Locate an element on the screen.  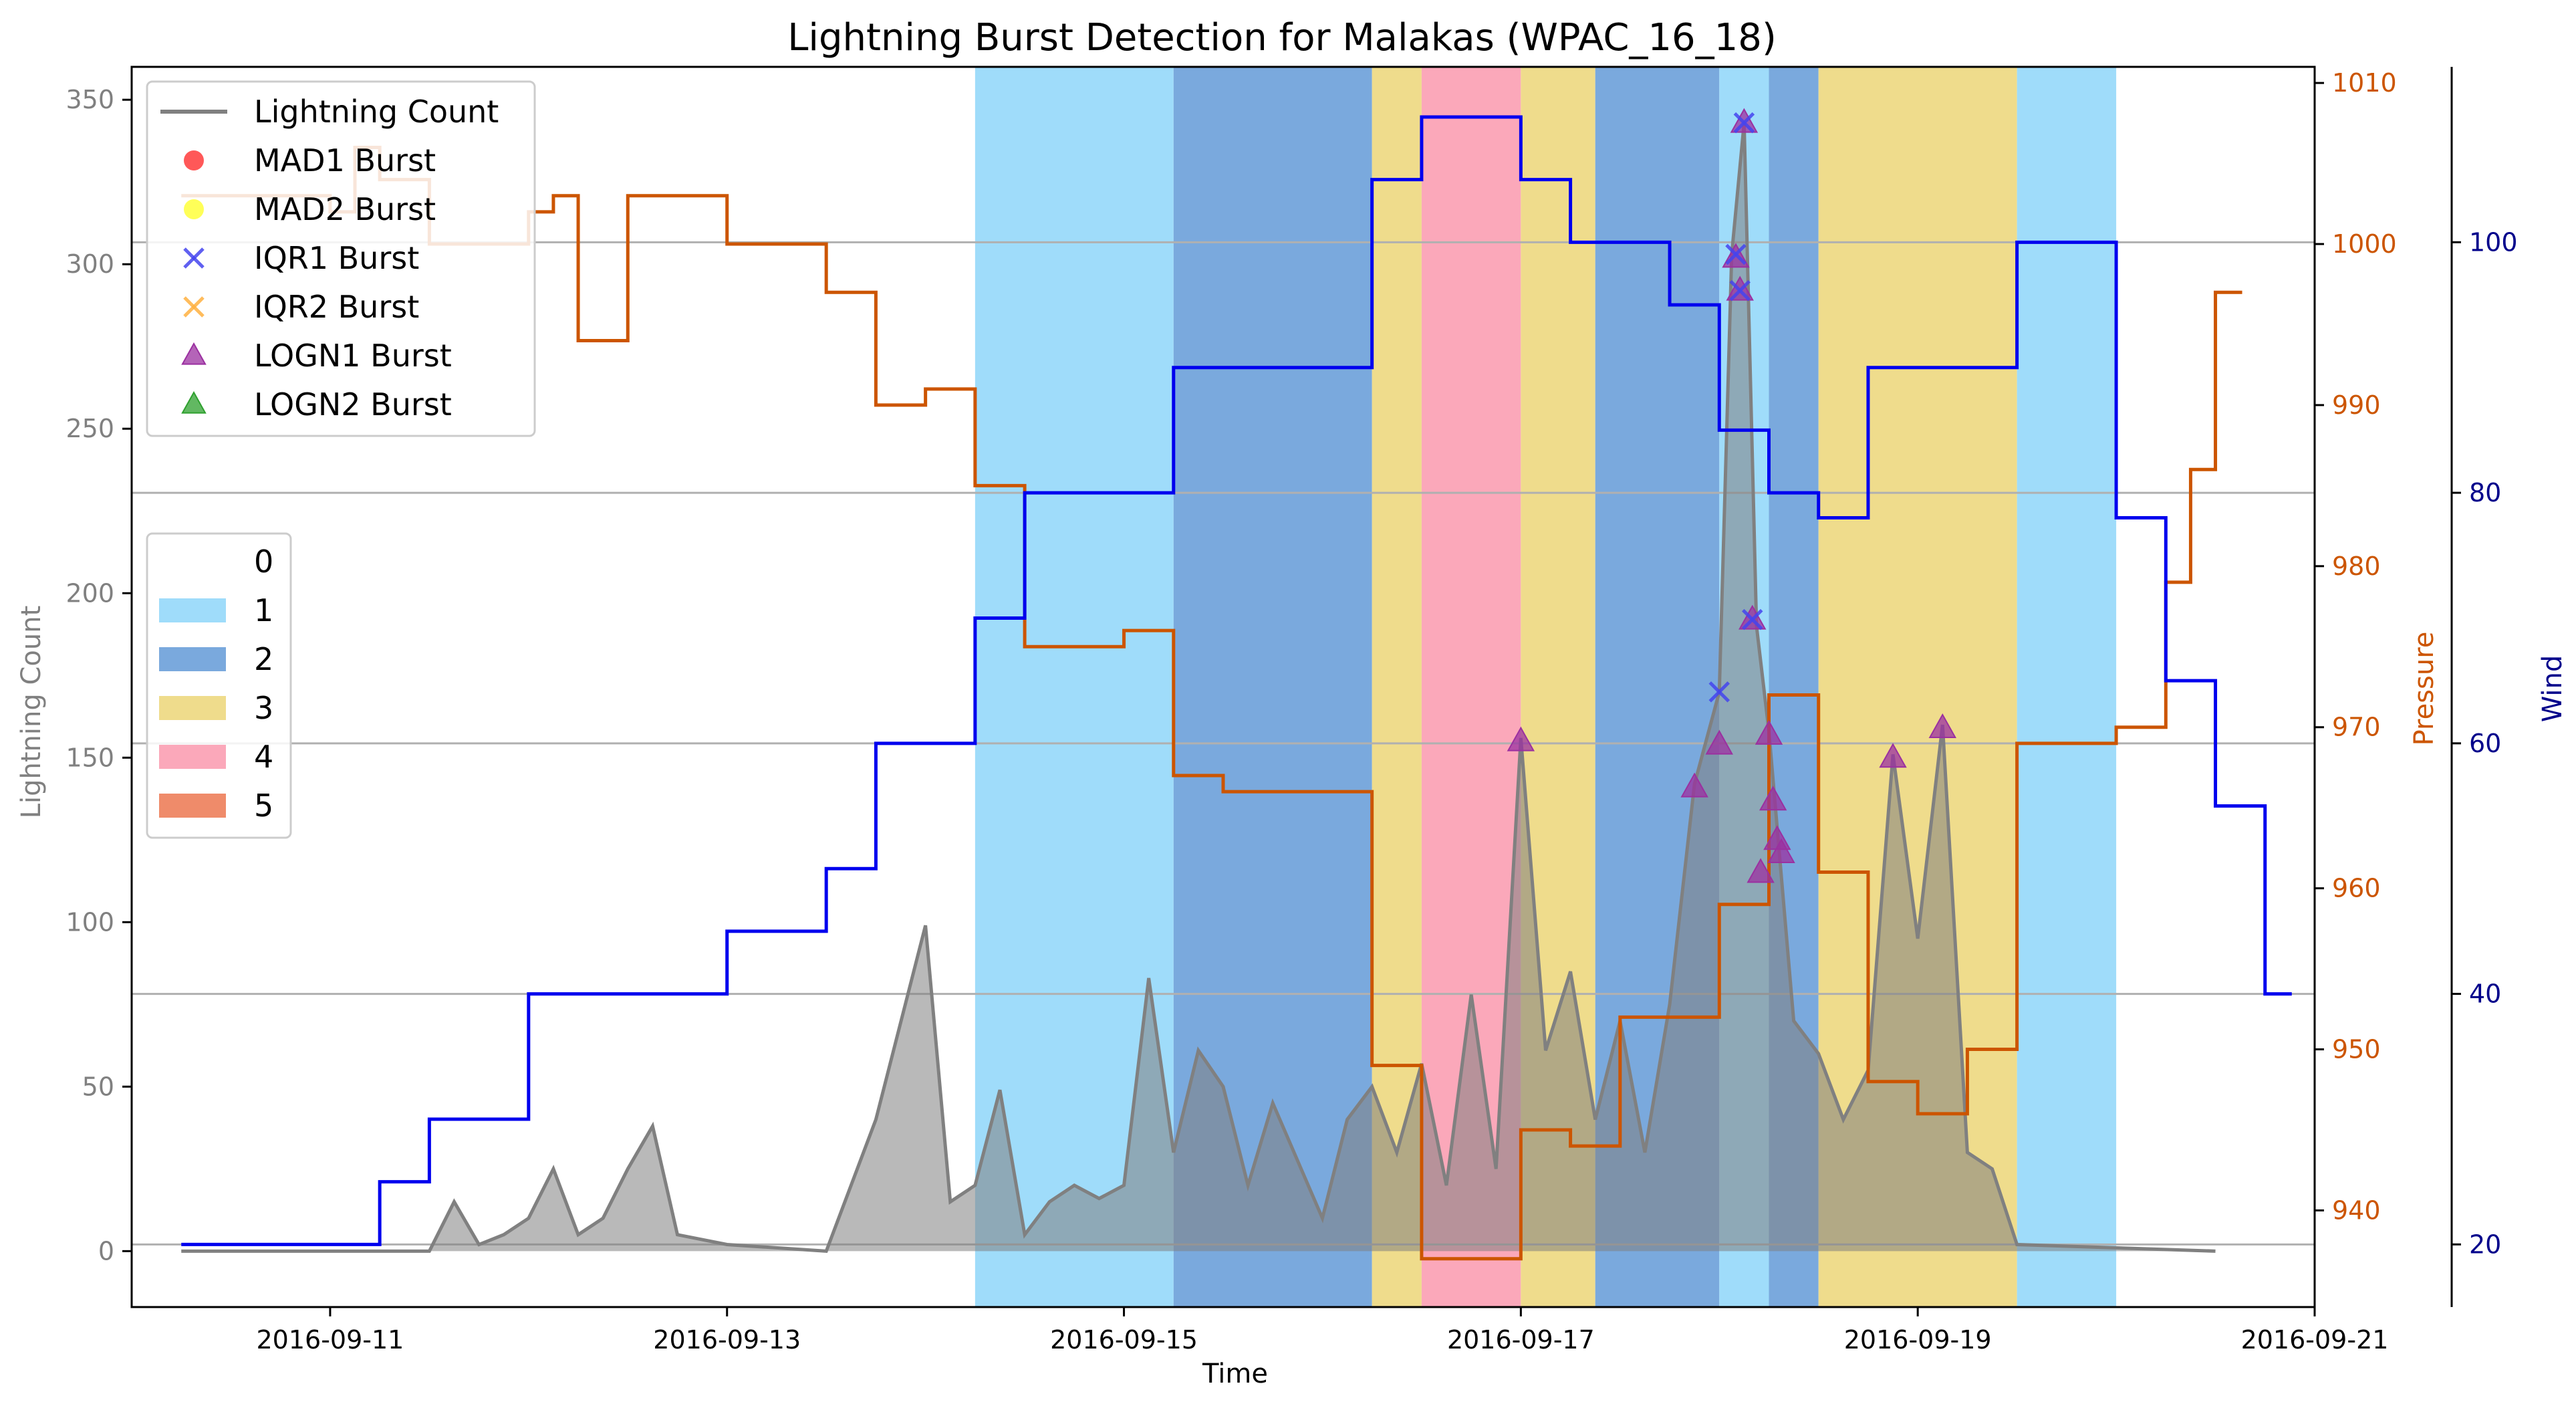
x-tick-label: 2016-09-15 is located at coordinates (1124, 1340).